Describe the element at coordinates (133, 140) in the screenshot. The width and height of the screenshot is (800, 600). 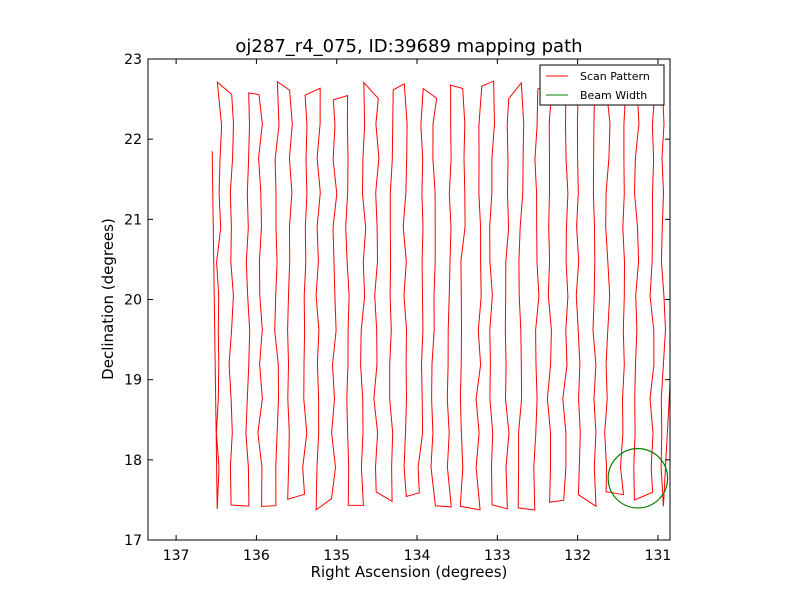
I see `y-tick-label: 22` at that location.